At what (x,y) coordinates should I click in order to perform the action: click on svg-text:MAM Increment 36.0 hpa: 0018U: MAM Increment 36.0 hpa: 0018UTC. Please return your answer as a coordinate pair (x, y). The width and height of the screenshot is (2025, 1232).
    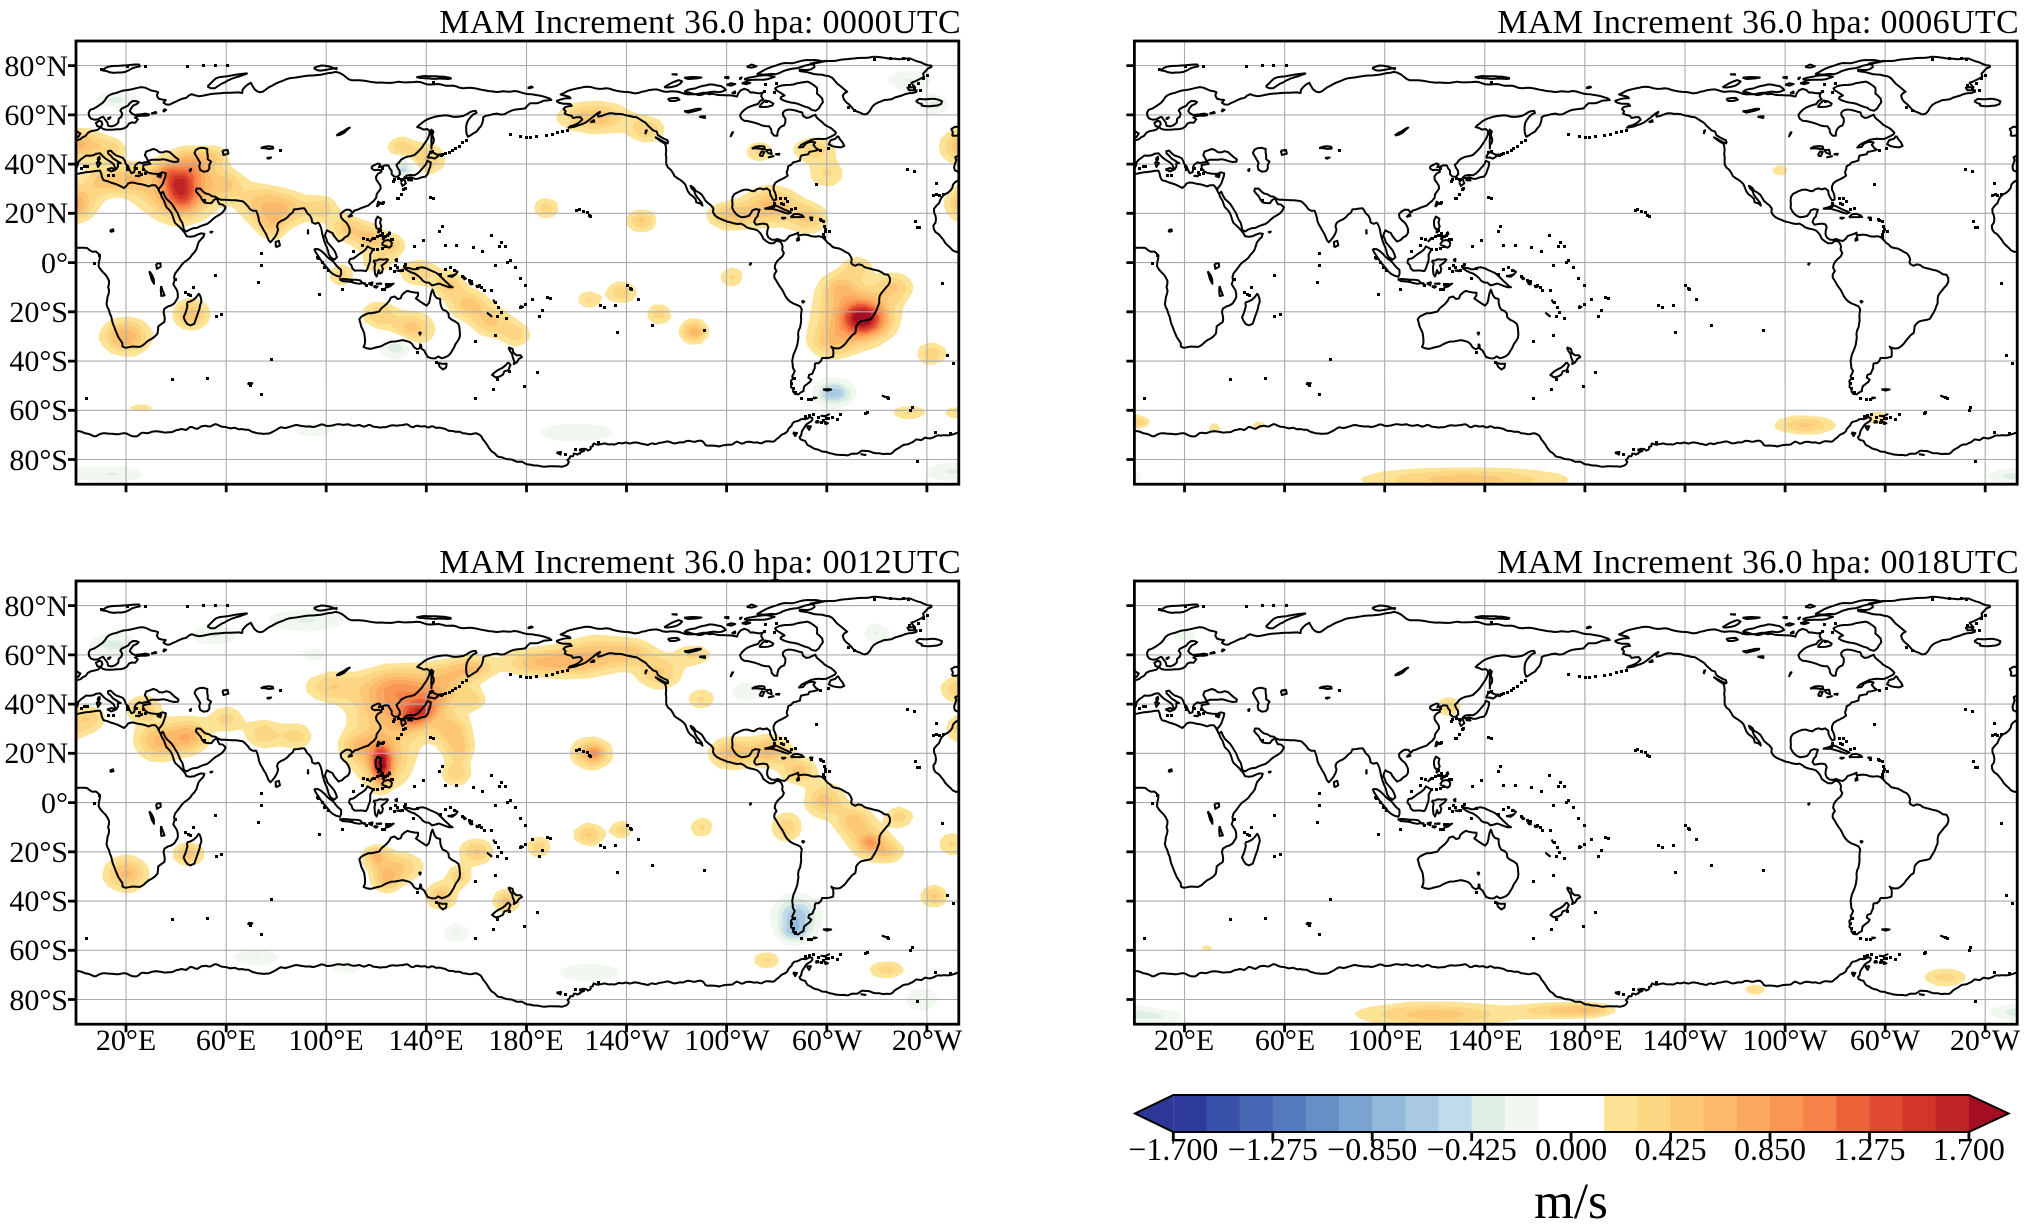
    Looking at the image, I should click on (1758, 562).